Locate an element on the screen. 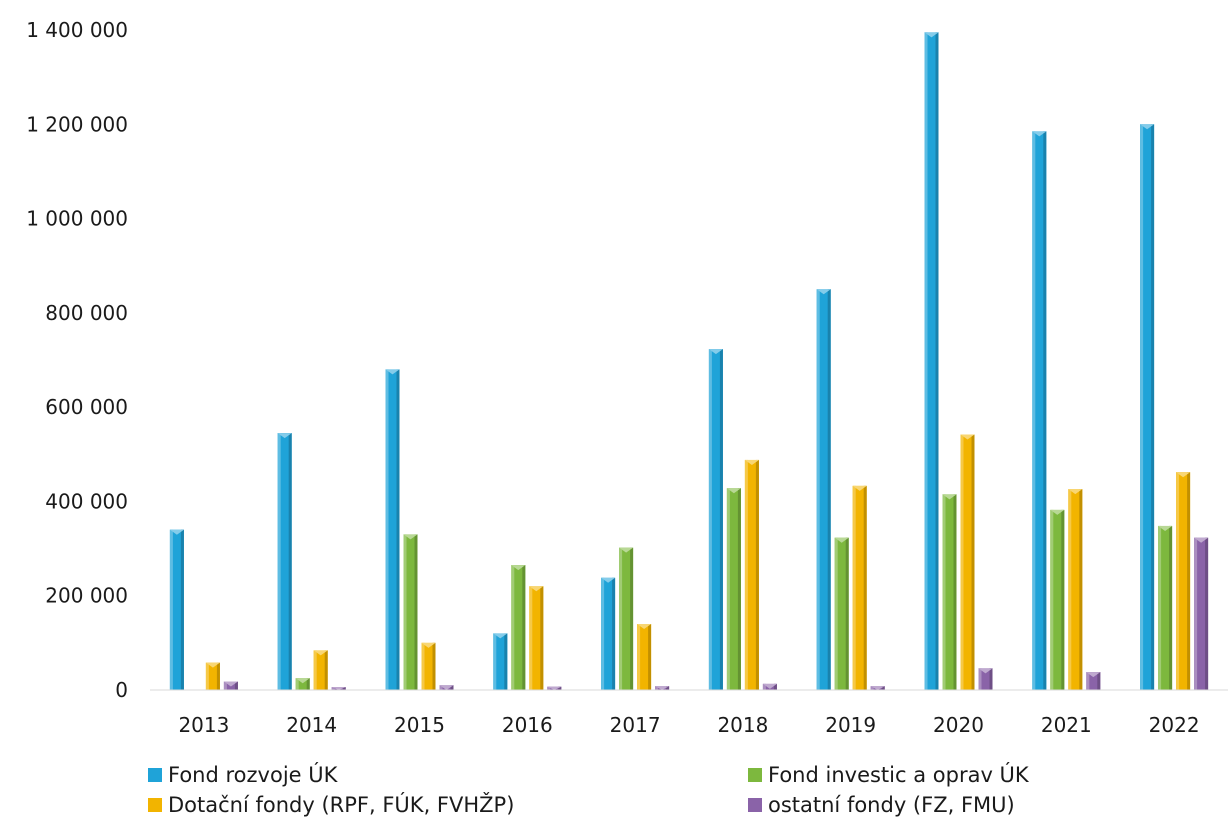 This screenshot has height=827, width=1228. y-tick-label: 200 000 is located at coordinates (86, 596).